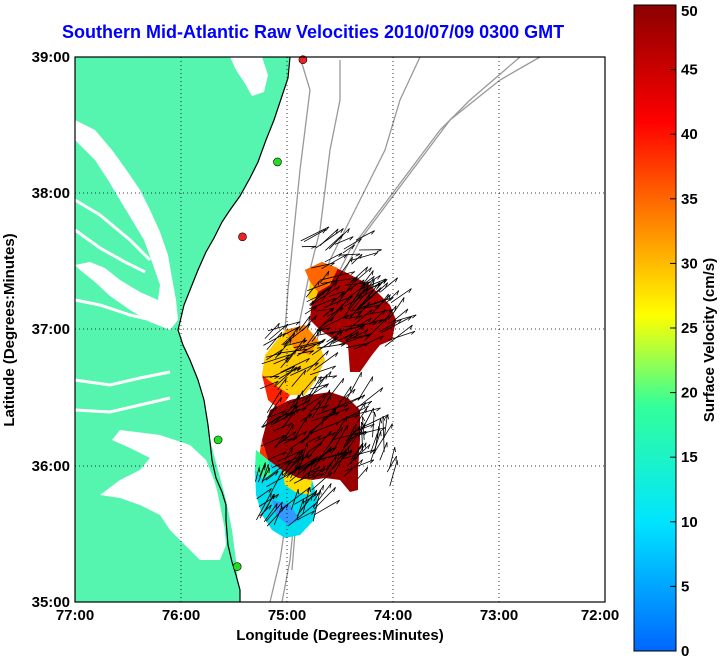  Describe the element at coordinates (600, 615) in the screenshot. I see `x-tick-label: 72:00` at that location.